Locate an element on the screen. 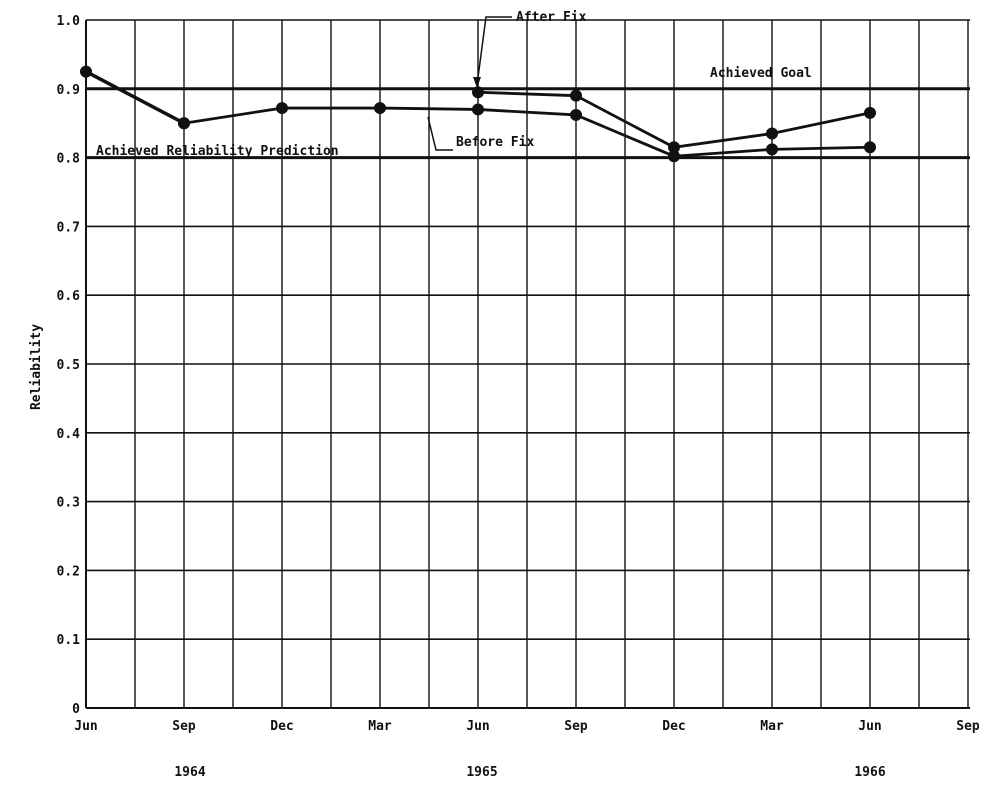  annotation-achieved-goal-label: Achieved Goal is located at coordinates (761, 73).